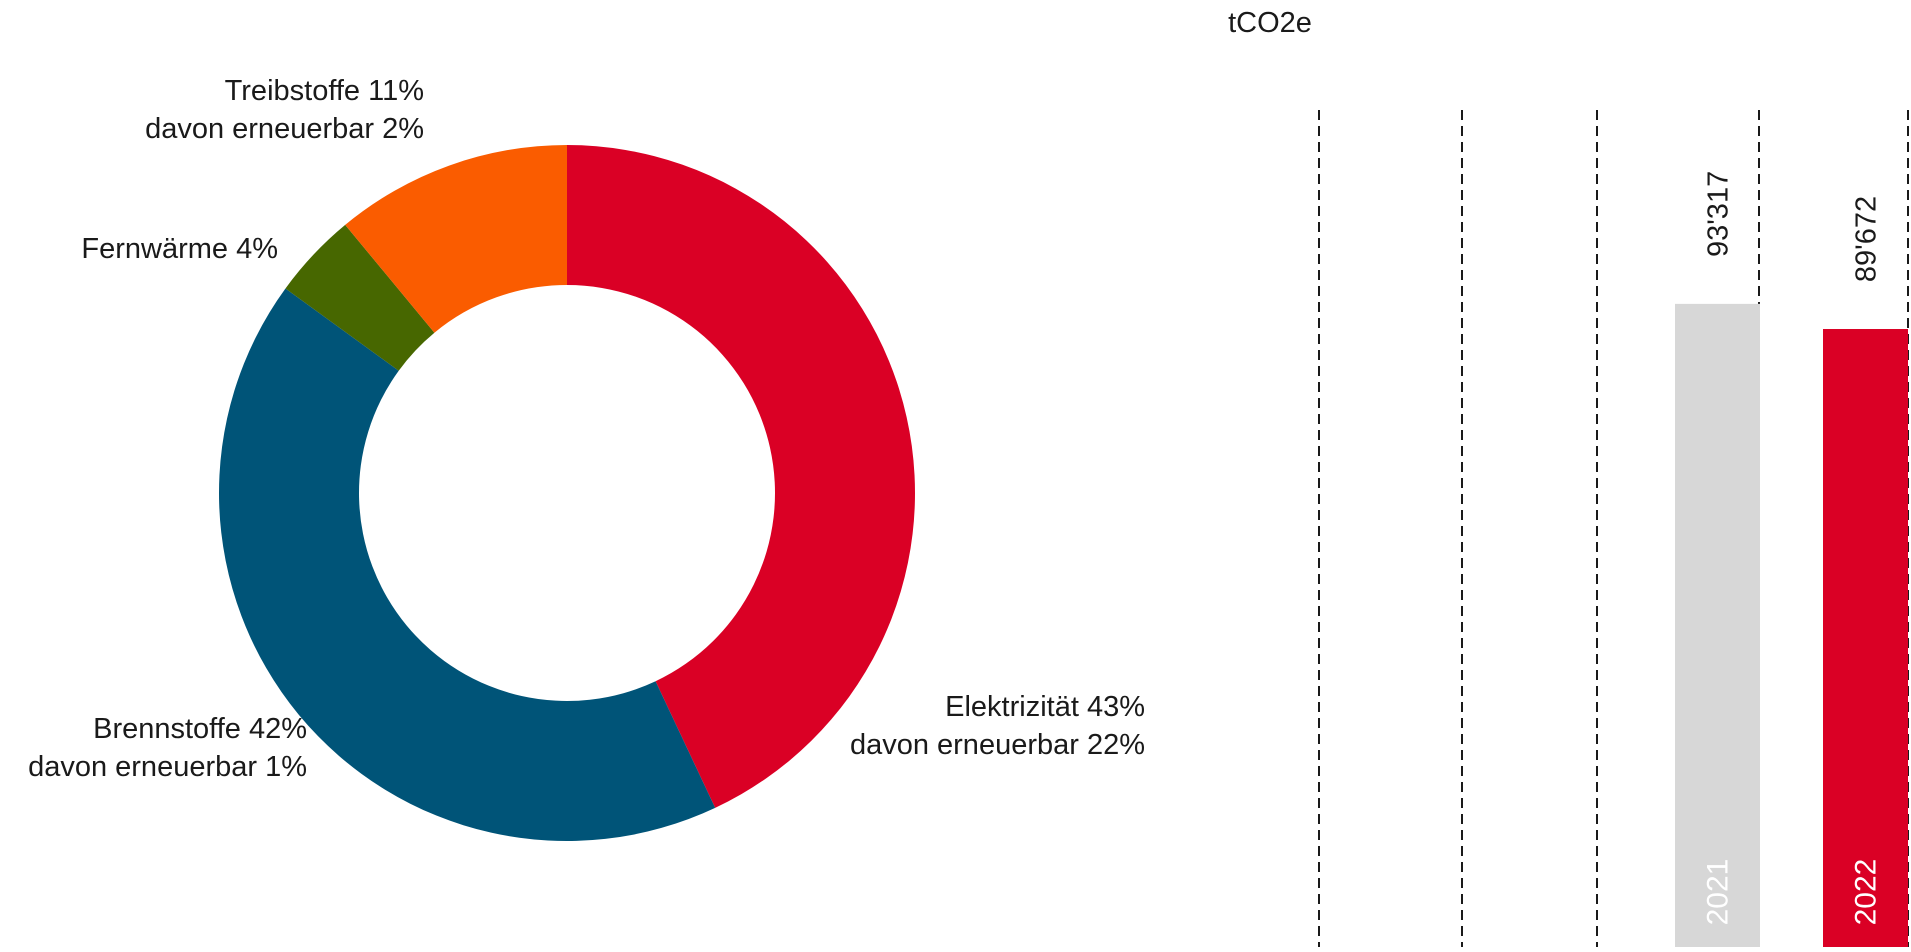  What do you see at coordinates (741, 476) in the screenshot?
I see `donut-slice-elektrizitat` at bounding box center [741, 476].